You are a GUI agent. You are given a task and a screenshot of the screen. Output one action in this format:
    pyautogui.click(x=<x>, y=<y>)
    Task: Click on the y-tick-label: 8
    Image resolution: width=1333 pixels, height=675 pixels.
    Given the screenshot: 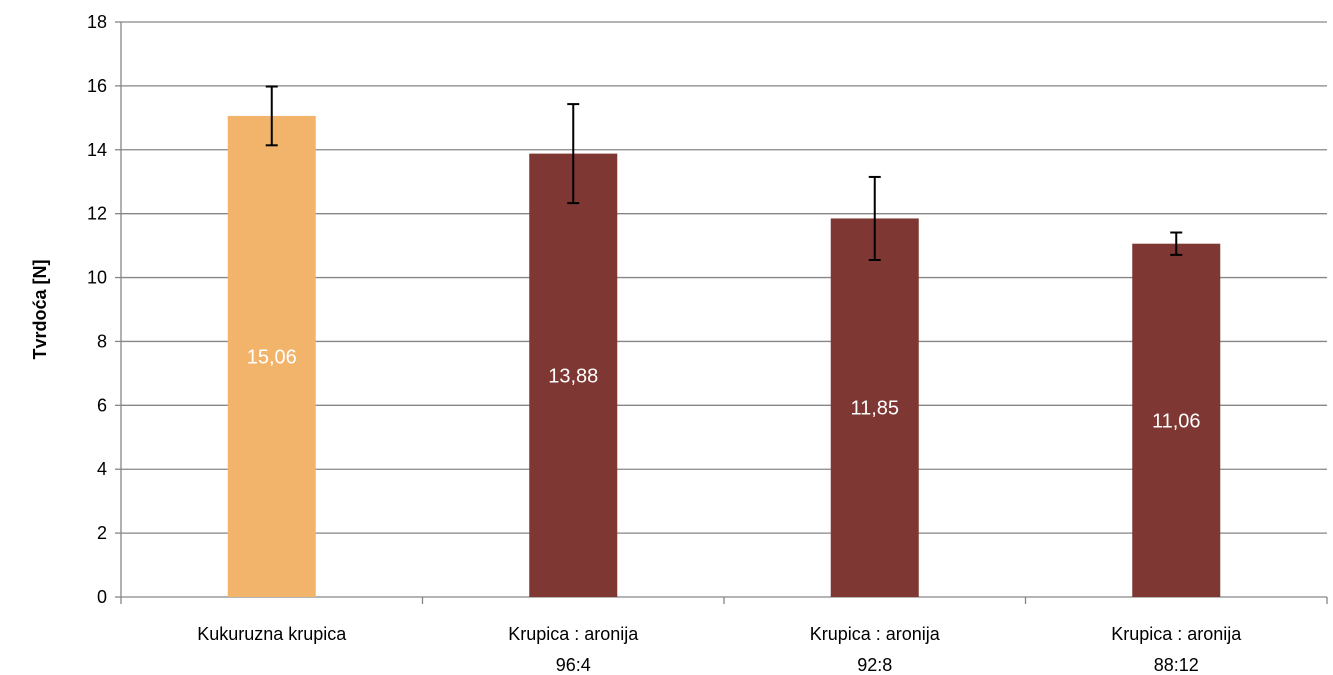 What is the action you would take?
    pyautogui.click(x=102, y=341)
    